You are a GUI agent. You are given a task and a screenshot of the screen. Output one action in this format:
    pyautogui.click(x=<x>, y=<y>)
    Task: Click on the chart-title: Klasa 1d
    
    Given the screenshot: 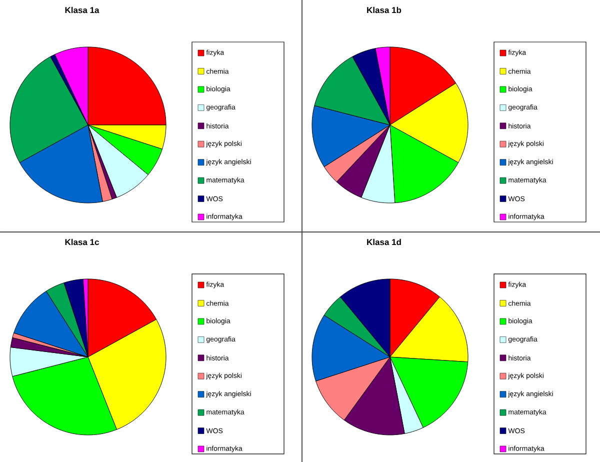 What is the action you would take?
    pyautogui.click(x=384, y=242)
    